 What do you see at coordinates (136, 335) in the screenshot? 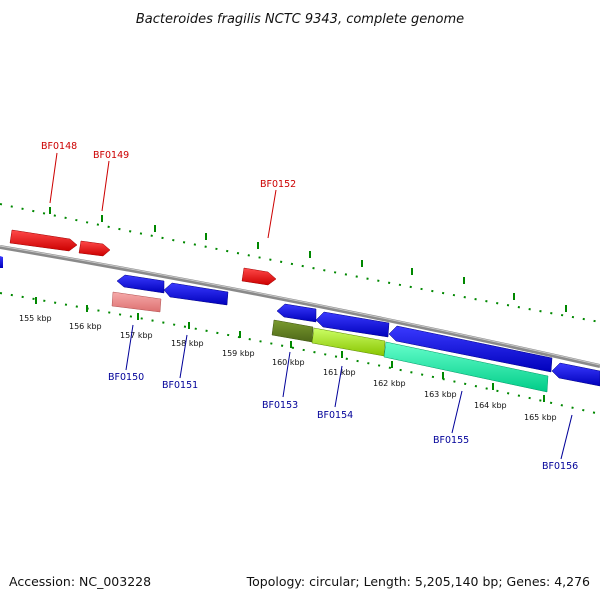
I see `scale-label: 157 kbp` at bounding box center [136, 335].